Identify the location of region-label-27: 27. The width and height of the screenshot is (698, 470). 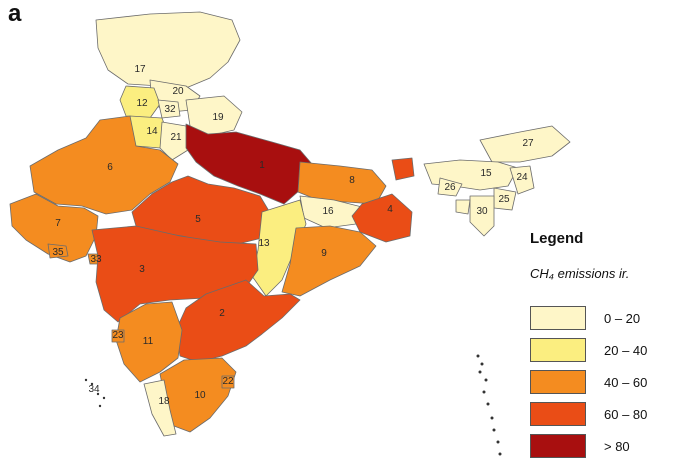
(528, 143).